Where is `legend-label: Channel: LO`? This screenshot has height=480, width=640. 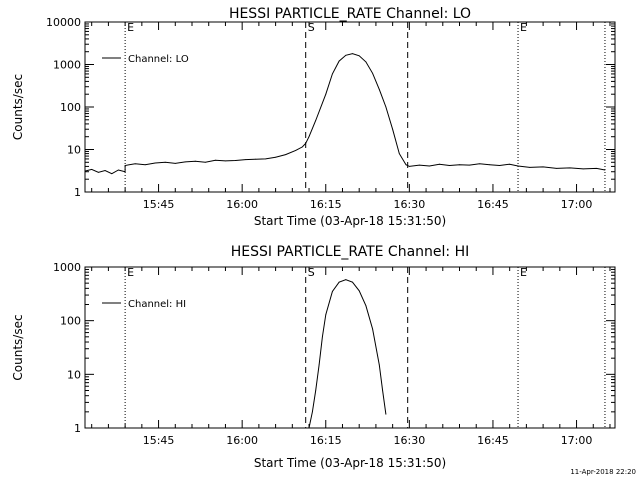 legend-label: Channel: LO is located at coordinates (158, 59).